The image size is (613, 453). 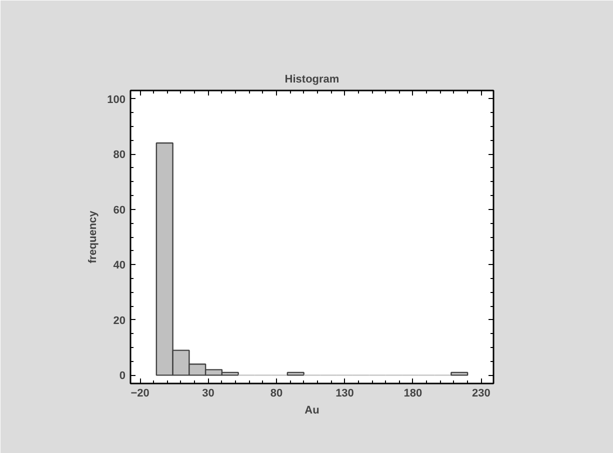 I want to click on x-tick-label: 30, so click(x=208, y=394).